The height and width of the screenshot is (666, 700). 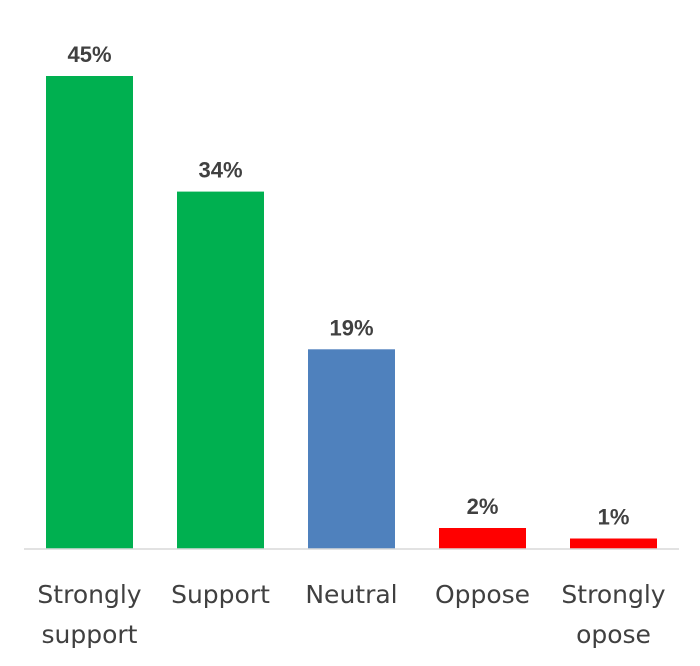 What do you see at coordinates (482, 594) in the screenshot?
I see `category-label-3-line-0: Oppose` at bounding box center [482, 594].